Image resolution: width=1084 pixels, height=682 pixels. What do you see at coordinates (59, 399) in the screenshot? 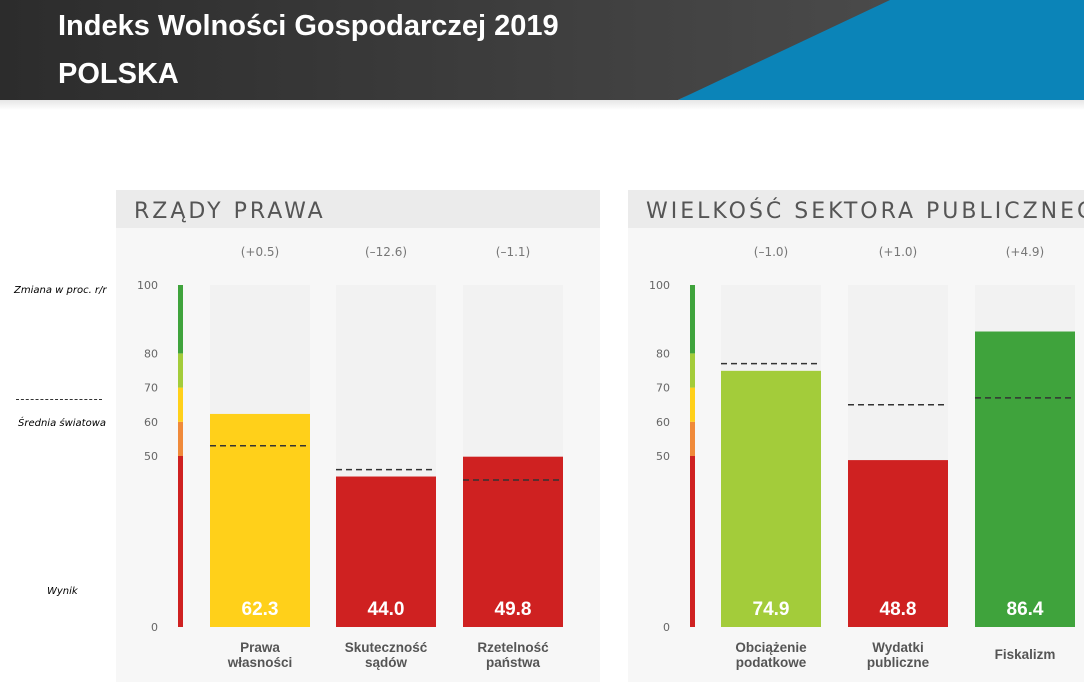
I see `world-average-legend-line` at bounding box center [59, 399].